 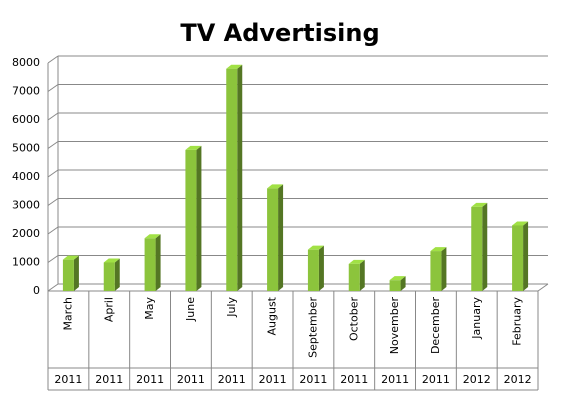 What do you see at coordinates (36, 290) in the screenshot?
I see `y-tick-label: 0` at bounding box center [36, 290].